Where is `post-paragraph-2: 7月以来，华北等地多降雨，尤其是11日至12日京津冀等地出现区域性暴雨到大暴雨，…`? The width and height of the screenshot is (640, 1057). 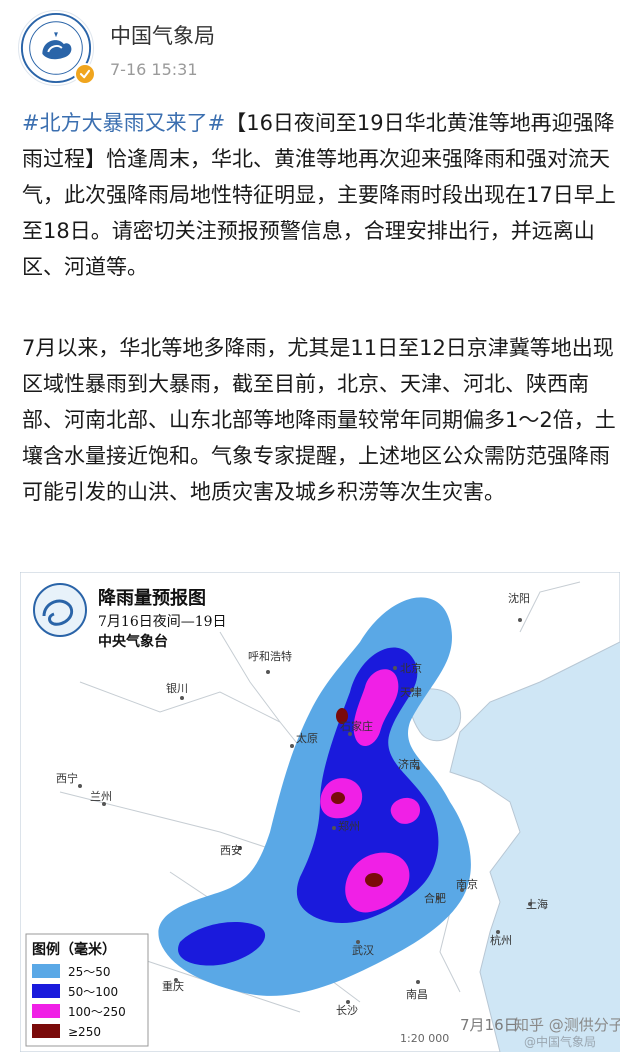
post-paragraph-2: 7月以来，华北等地多降雨，尤其是11日至12日京津冀等地出现区域性暴雨到大暴雨，… is located at coordinates (319, 420).